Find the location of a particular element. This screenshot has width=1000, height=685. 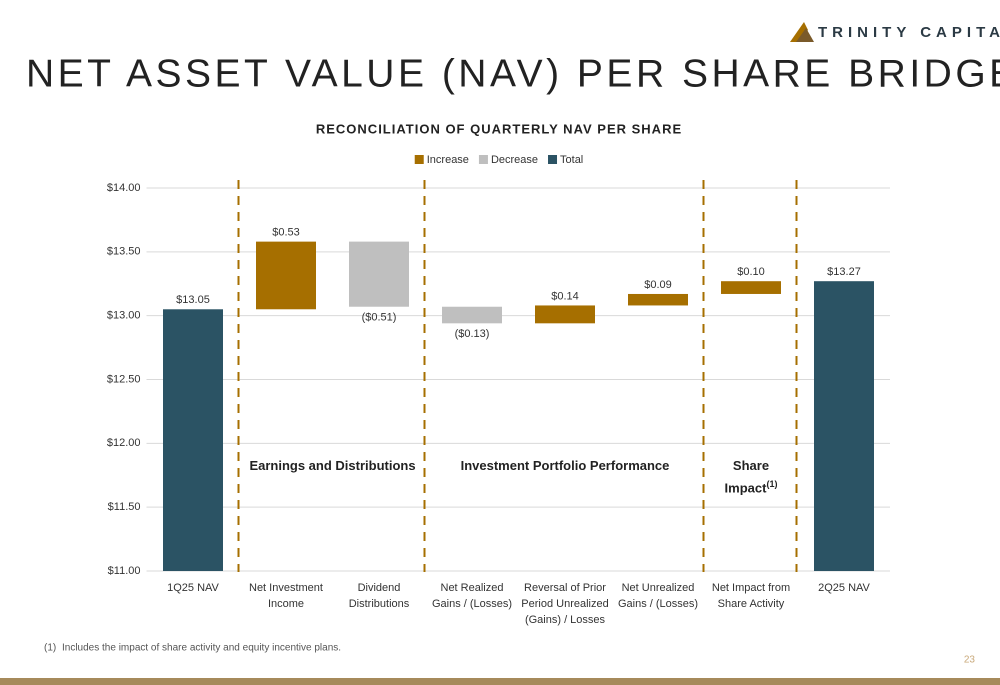

y-tick-label: $12.00 is located at coordinates (124, 443).